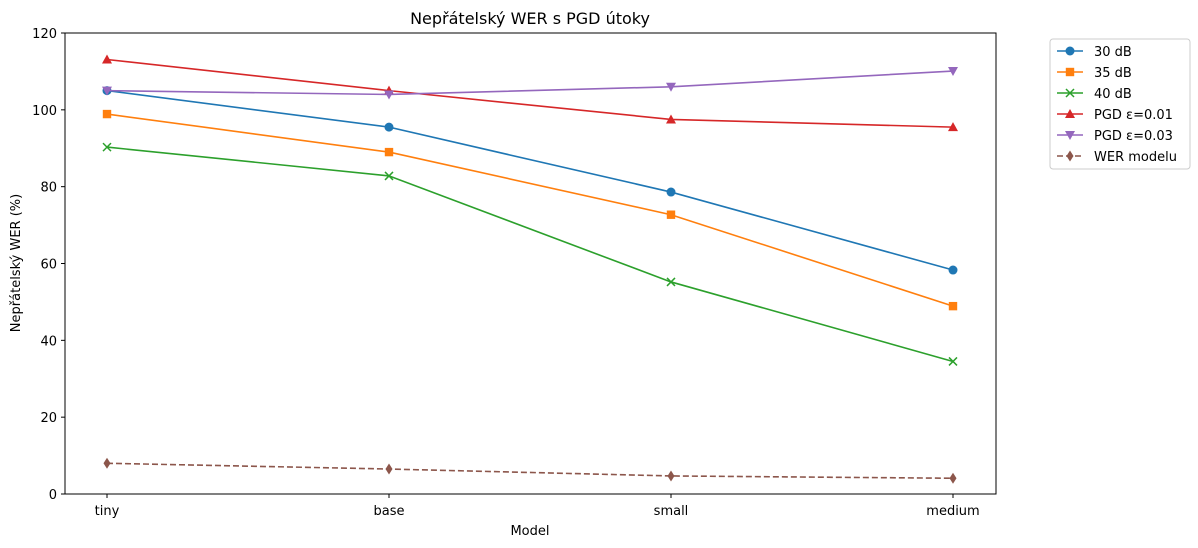 The height and width of the screenshot is (548, 1198). I want to click on legend-item: WER modelu, so click(1117, 157).